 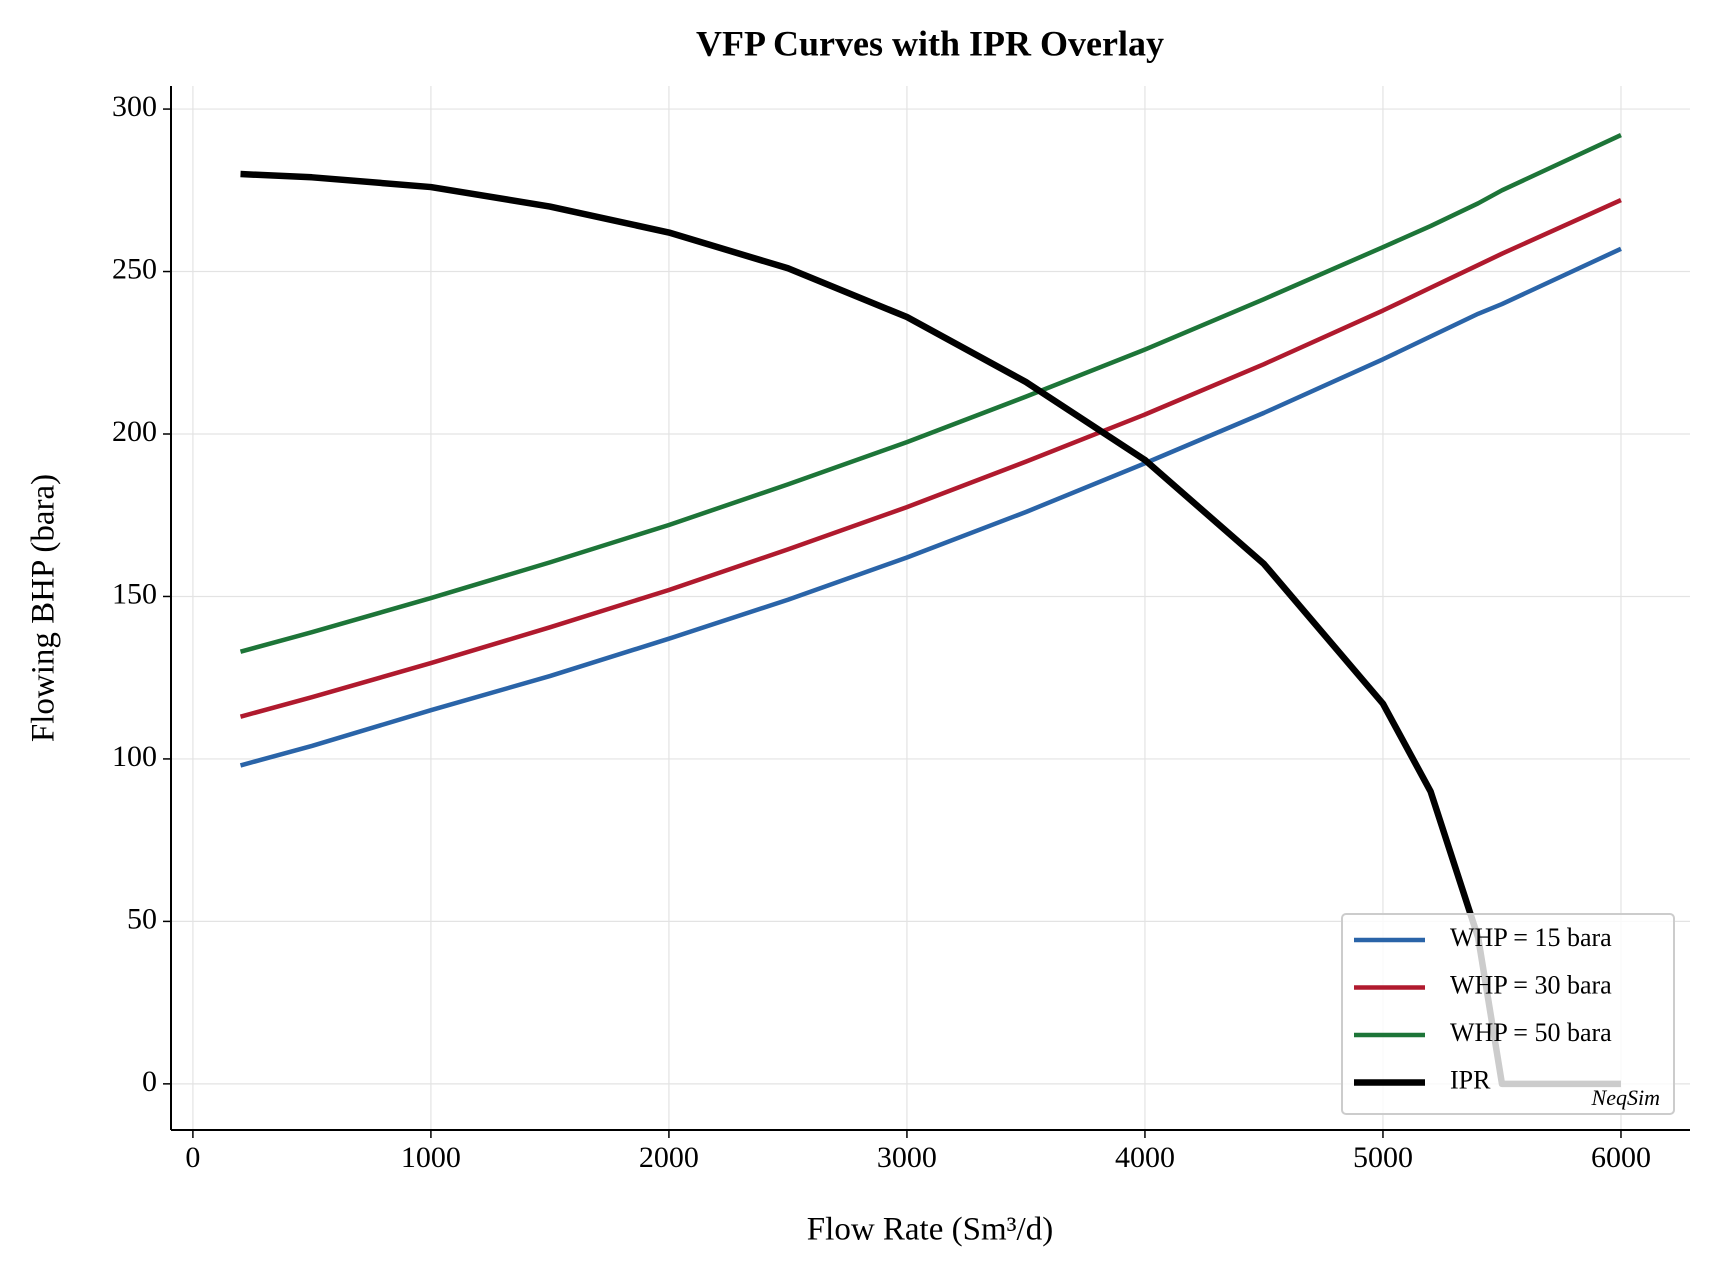 What do you see at coordinates (1531, 937) in the screenshot?
I see `legend-label: WHP = 15 bara` at bounding box center [1531, 937].